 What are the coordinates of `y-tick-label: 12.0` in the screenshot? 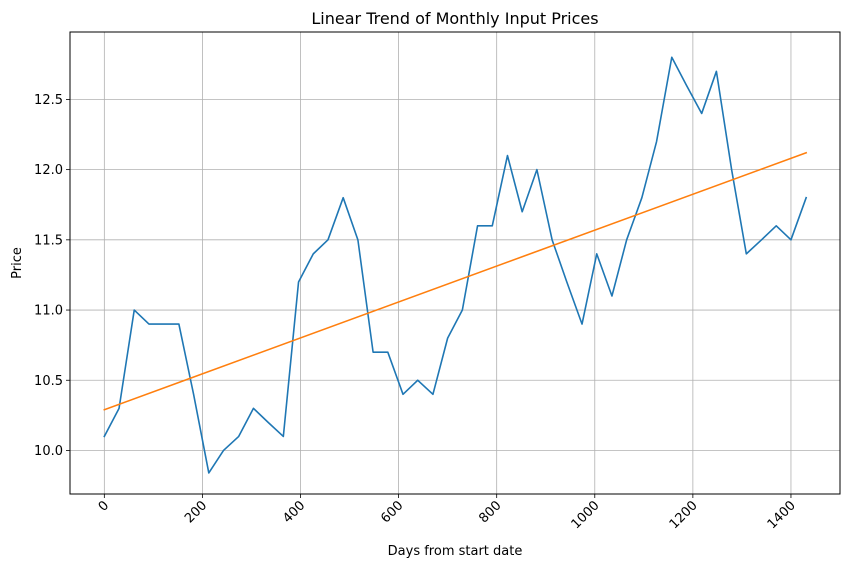 It's located at (48, 170).